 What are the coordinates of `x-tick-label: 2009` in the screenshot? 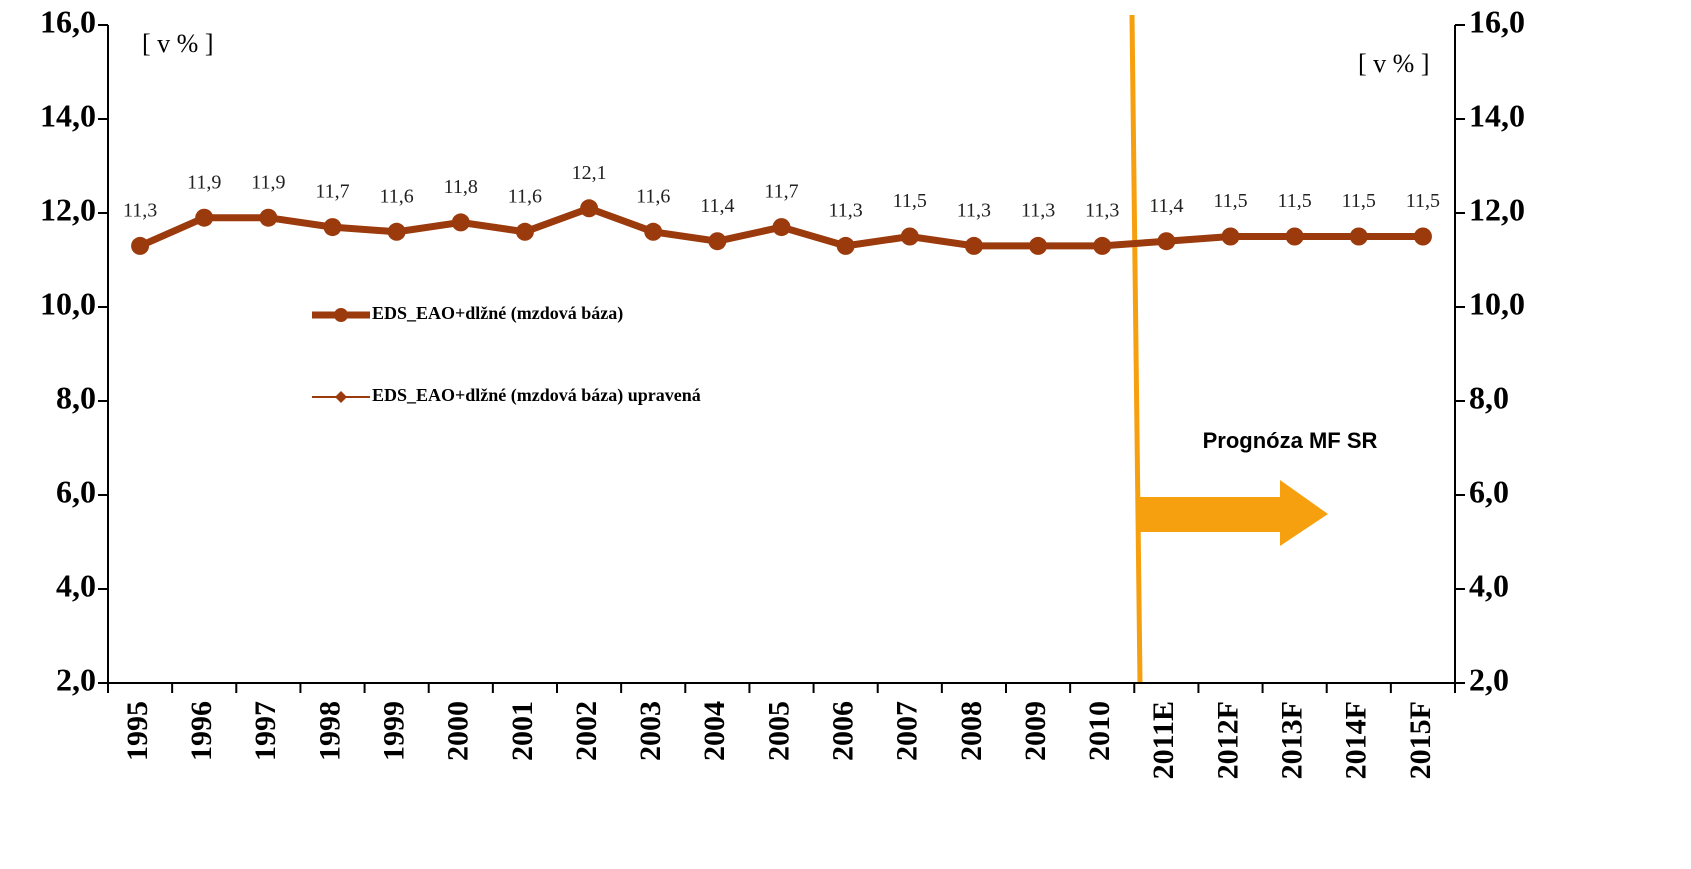 It's located at (1035, 731).